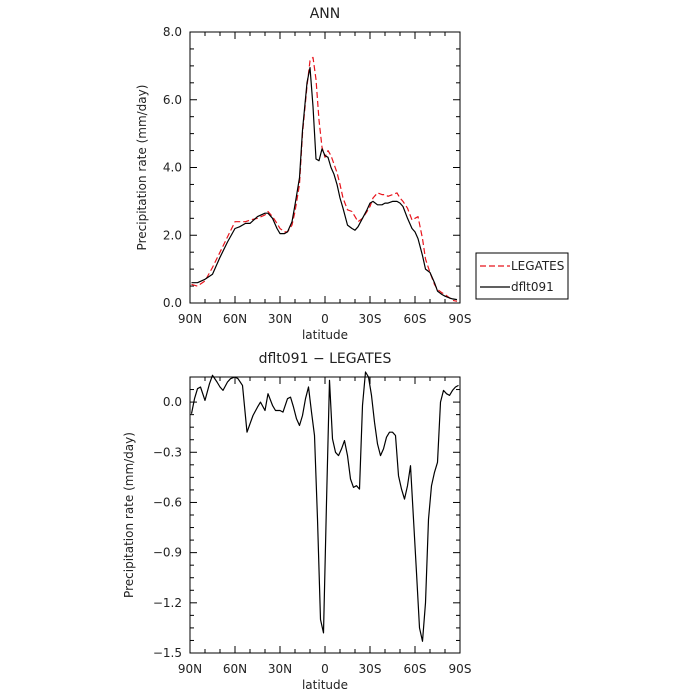 This screenshot has width=700, height=700. I want to click on y-tick-label: −0.9, so click(167, 553).